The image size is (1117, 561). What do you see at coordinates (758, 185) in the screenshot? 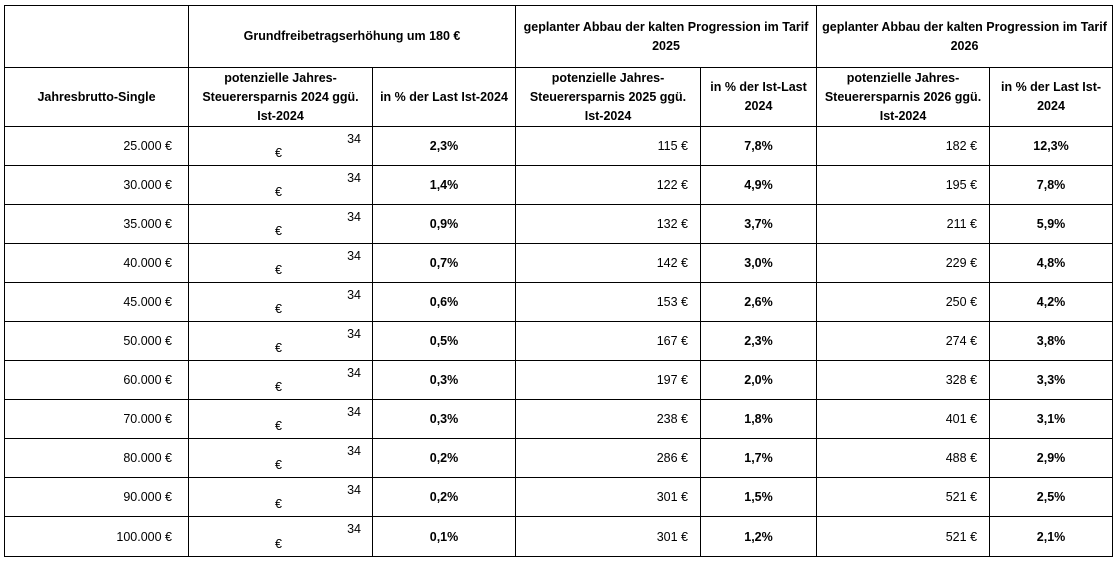
I see `cell-pct-2025: 4,9%` at bounding box center [758, 185].